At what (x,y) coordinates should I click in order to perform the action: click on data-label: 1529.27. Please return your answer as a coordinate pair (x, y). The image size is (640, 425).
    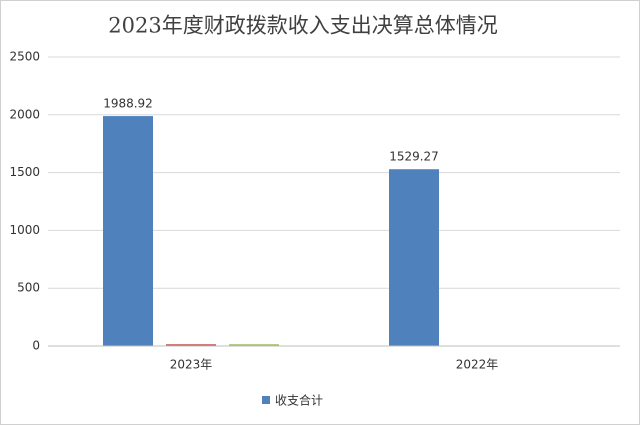
    Looking at the image, I should click on (414, 157).